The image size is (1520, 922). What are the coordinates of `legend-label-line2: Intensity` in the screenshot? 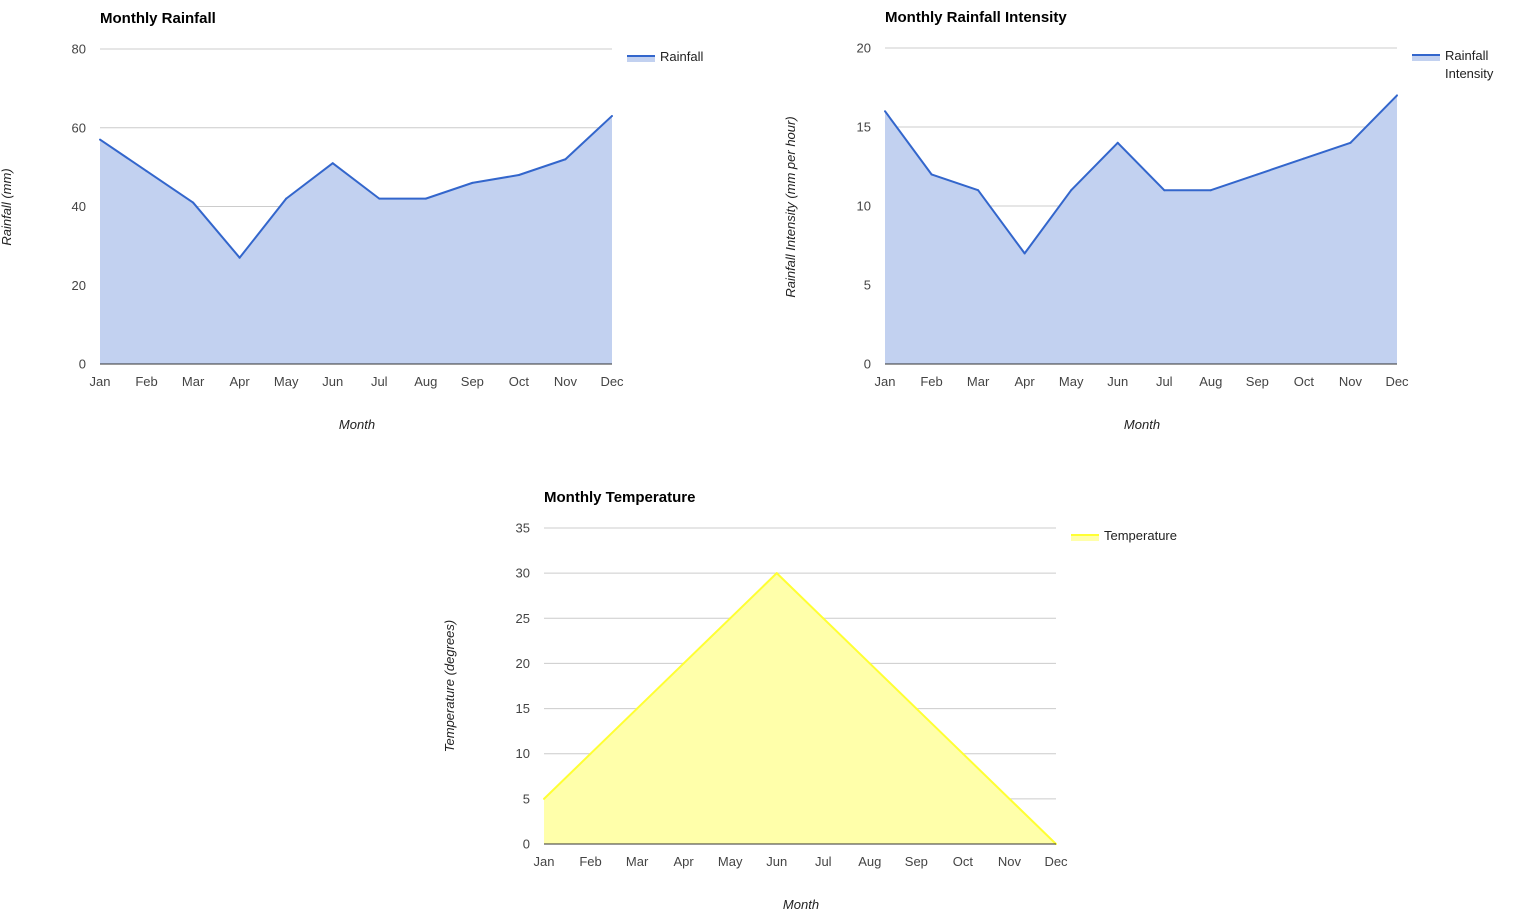 It's located at (1469, 73).